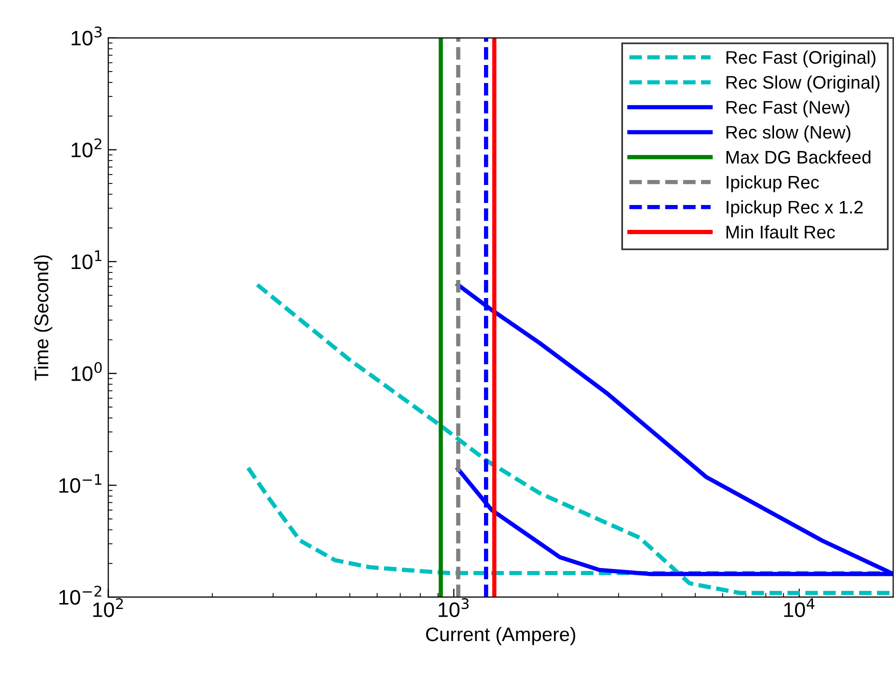  Describe the element at coordinates (803, 84) in the screenshot. I see `legend-label: Rec Slow (Original)` at that location.